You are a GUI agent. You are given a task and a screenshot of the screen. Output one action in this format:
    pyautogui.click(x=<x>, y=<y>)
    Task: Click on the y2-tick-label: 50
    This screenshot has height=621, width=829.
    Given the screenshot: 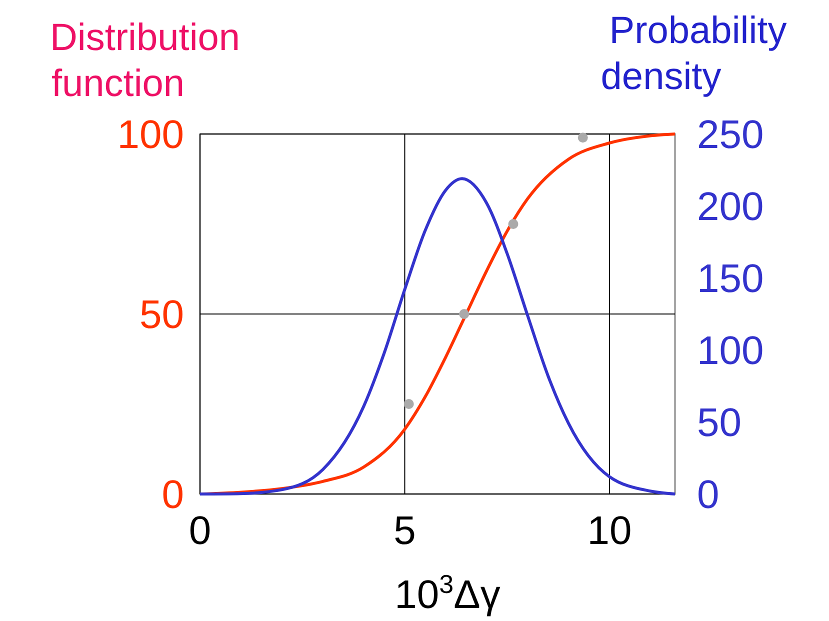 What is the action you would take?
    pyautogui.click(x=719, y=423)
    